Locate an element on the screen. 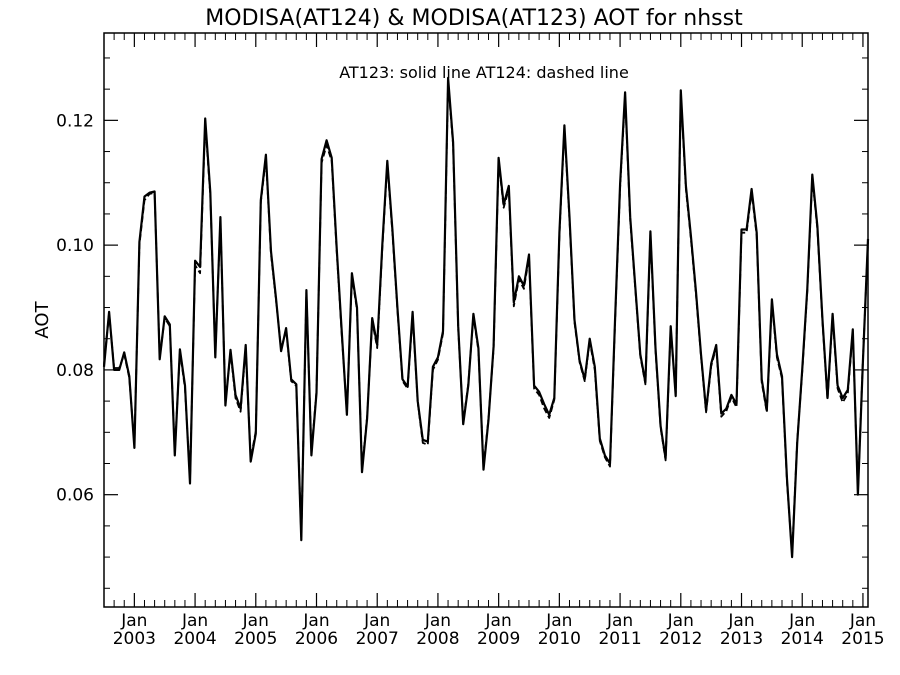  x-tick-year-label: 2013 is located at coordinates (741, 639).